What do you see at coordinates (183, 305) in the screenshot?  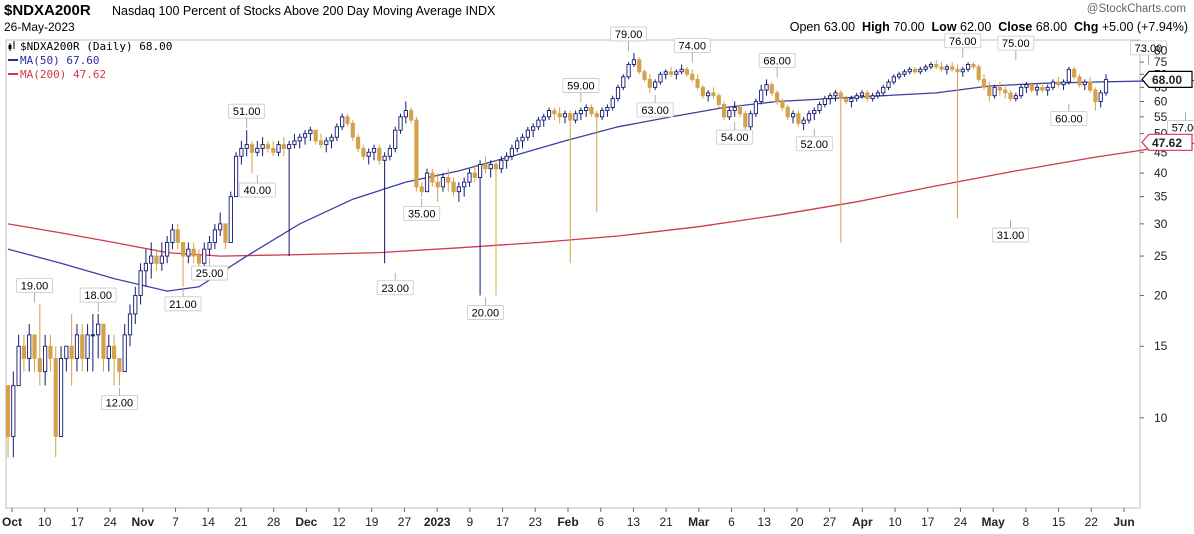 I see `annotation-label: 21.00` at bounding box center [183, 305].